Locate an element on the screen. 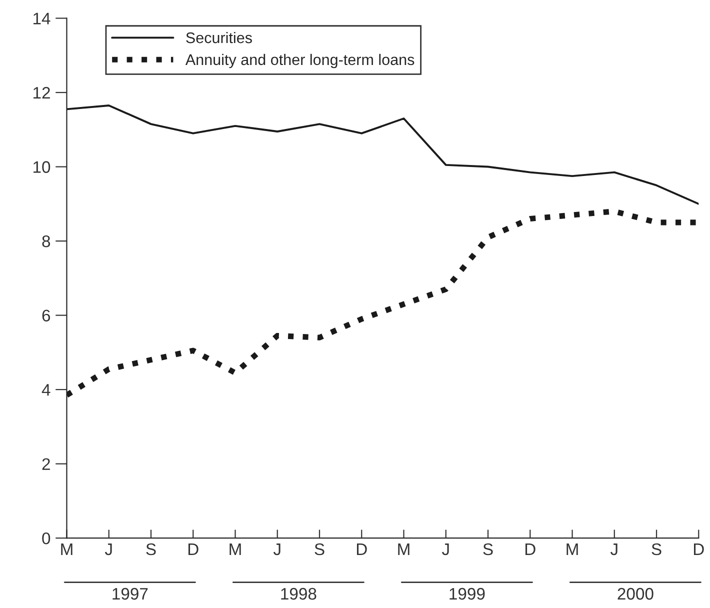 The height and width of the screenshot is (608, 710). legend-label: Annuity and other long-term loans is located at coordinates (299, 61).